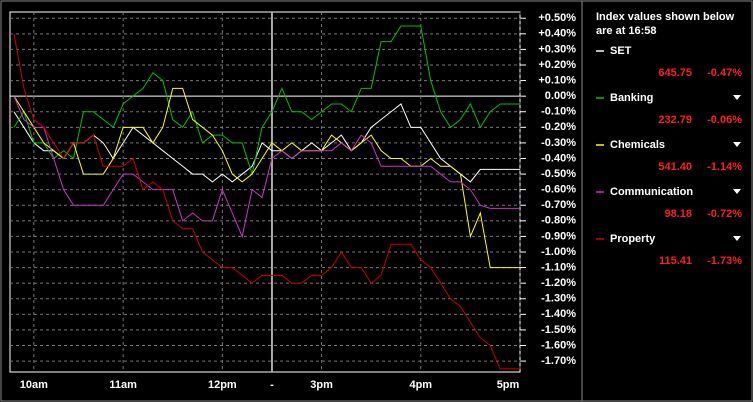  I want to click on series-line, so click(266, 143).